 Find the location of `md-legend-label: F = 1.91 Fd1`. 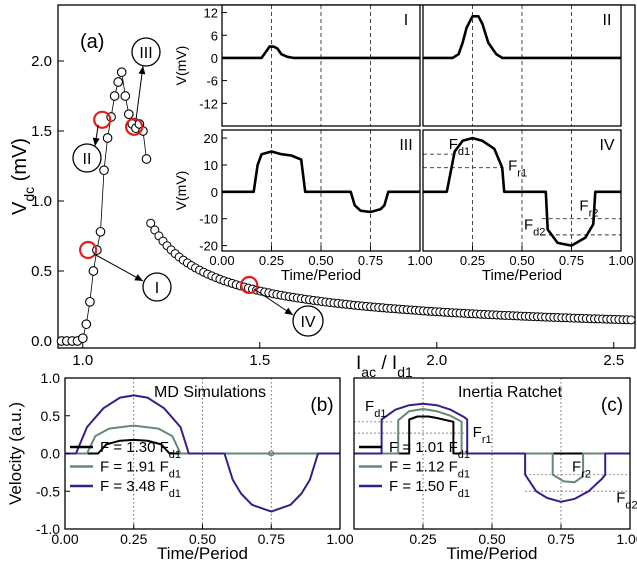

md-legend-label: F = 1.91 Fd1 is located at coordinates (140, 470).